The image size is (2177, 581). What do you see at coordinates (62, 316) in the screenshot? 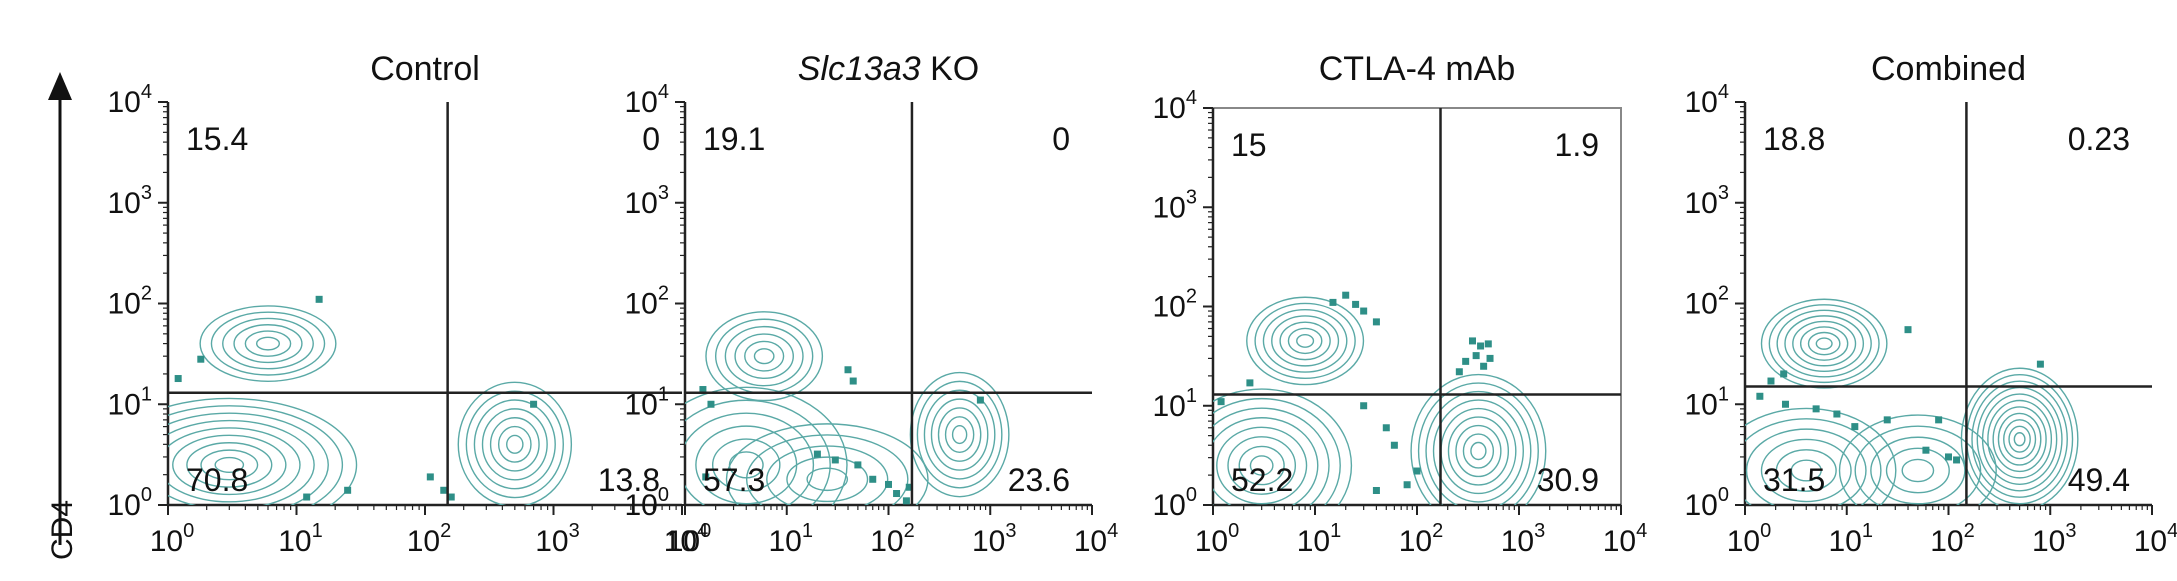
I see `y-axis-label-group: CD4` at bounding box center [62, 316].